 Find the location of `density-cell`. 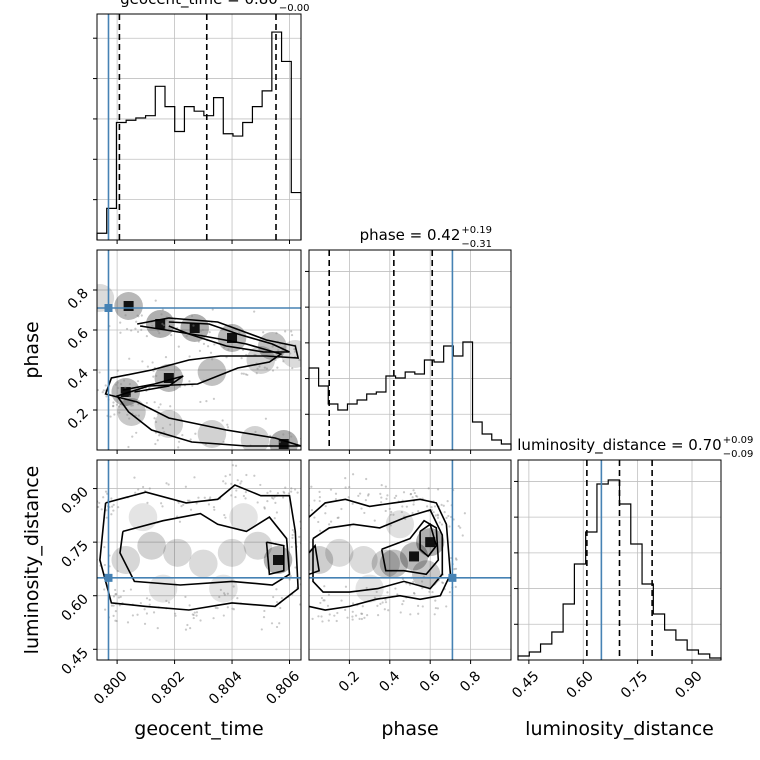

density-cell is located at coordinates (255, 438).